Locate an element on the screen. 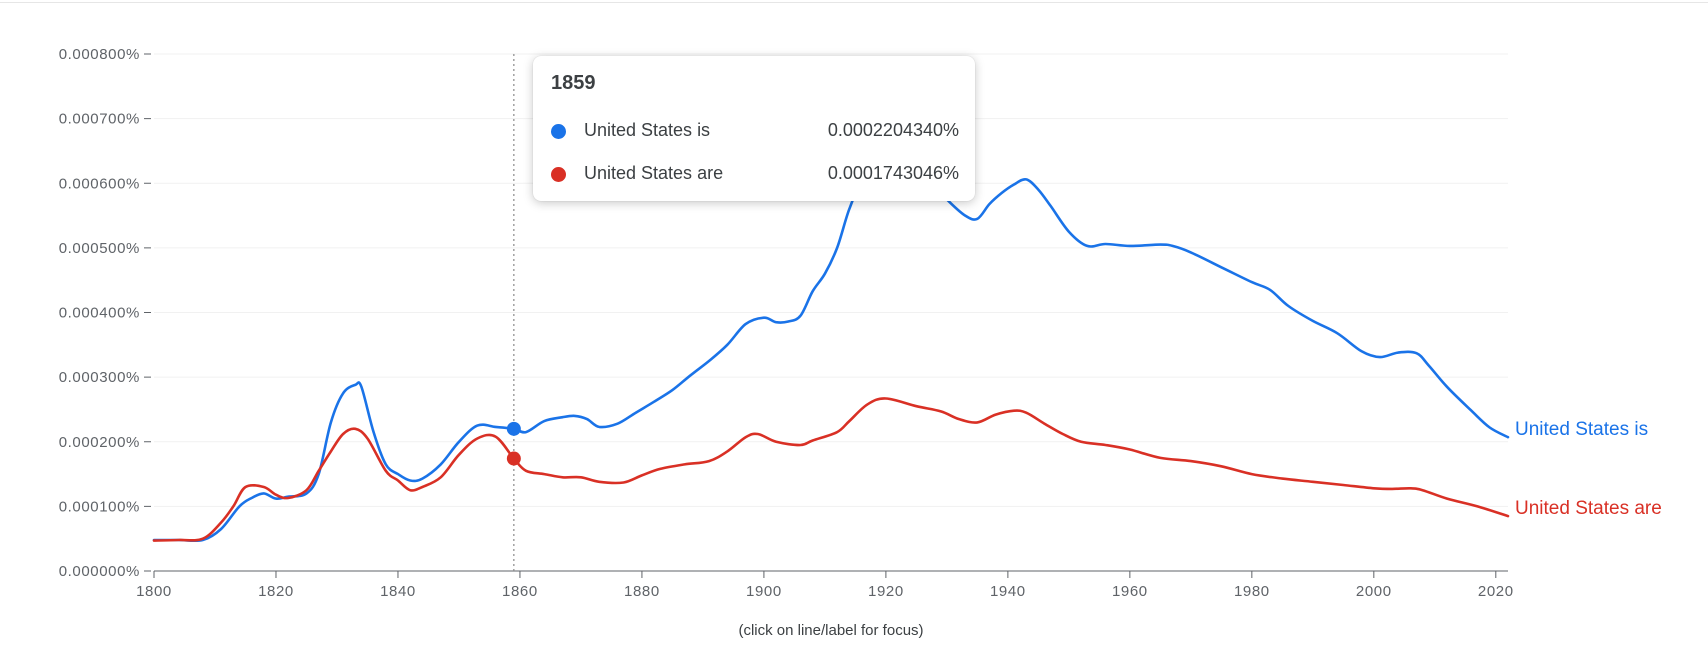 The width and height of the screenshot is (1708, 655). y-tick-label: 0.000100% is located at coordinates (99, 506).